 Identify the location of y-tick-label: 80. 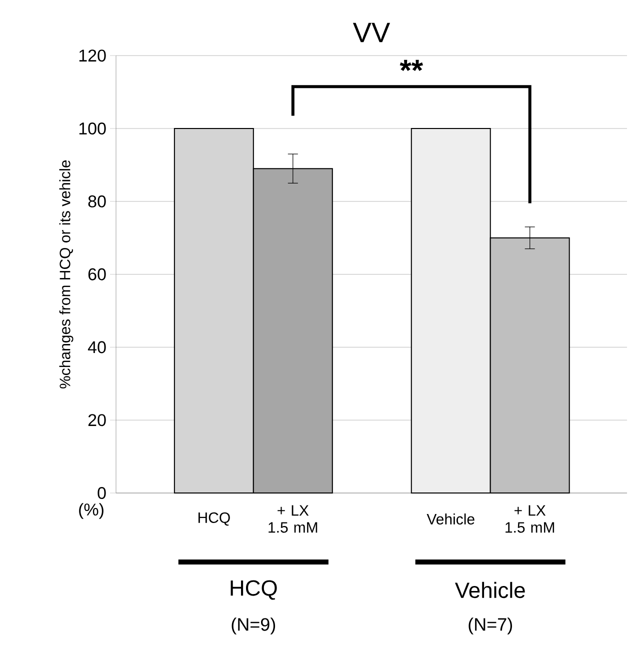
(97, 201).